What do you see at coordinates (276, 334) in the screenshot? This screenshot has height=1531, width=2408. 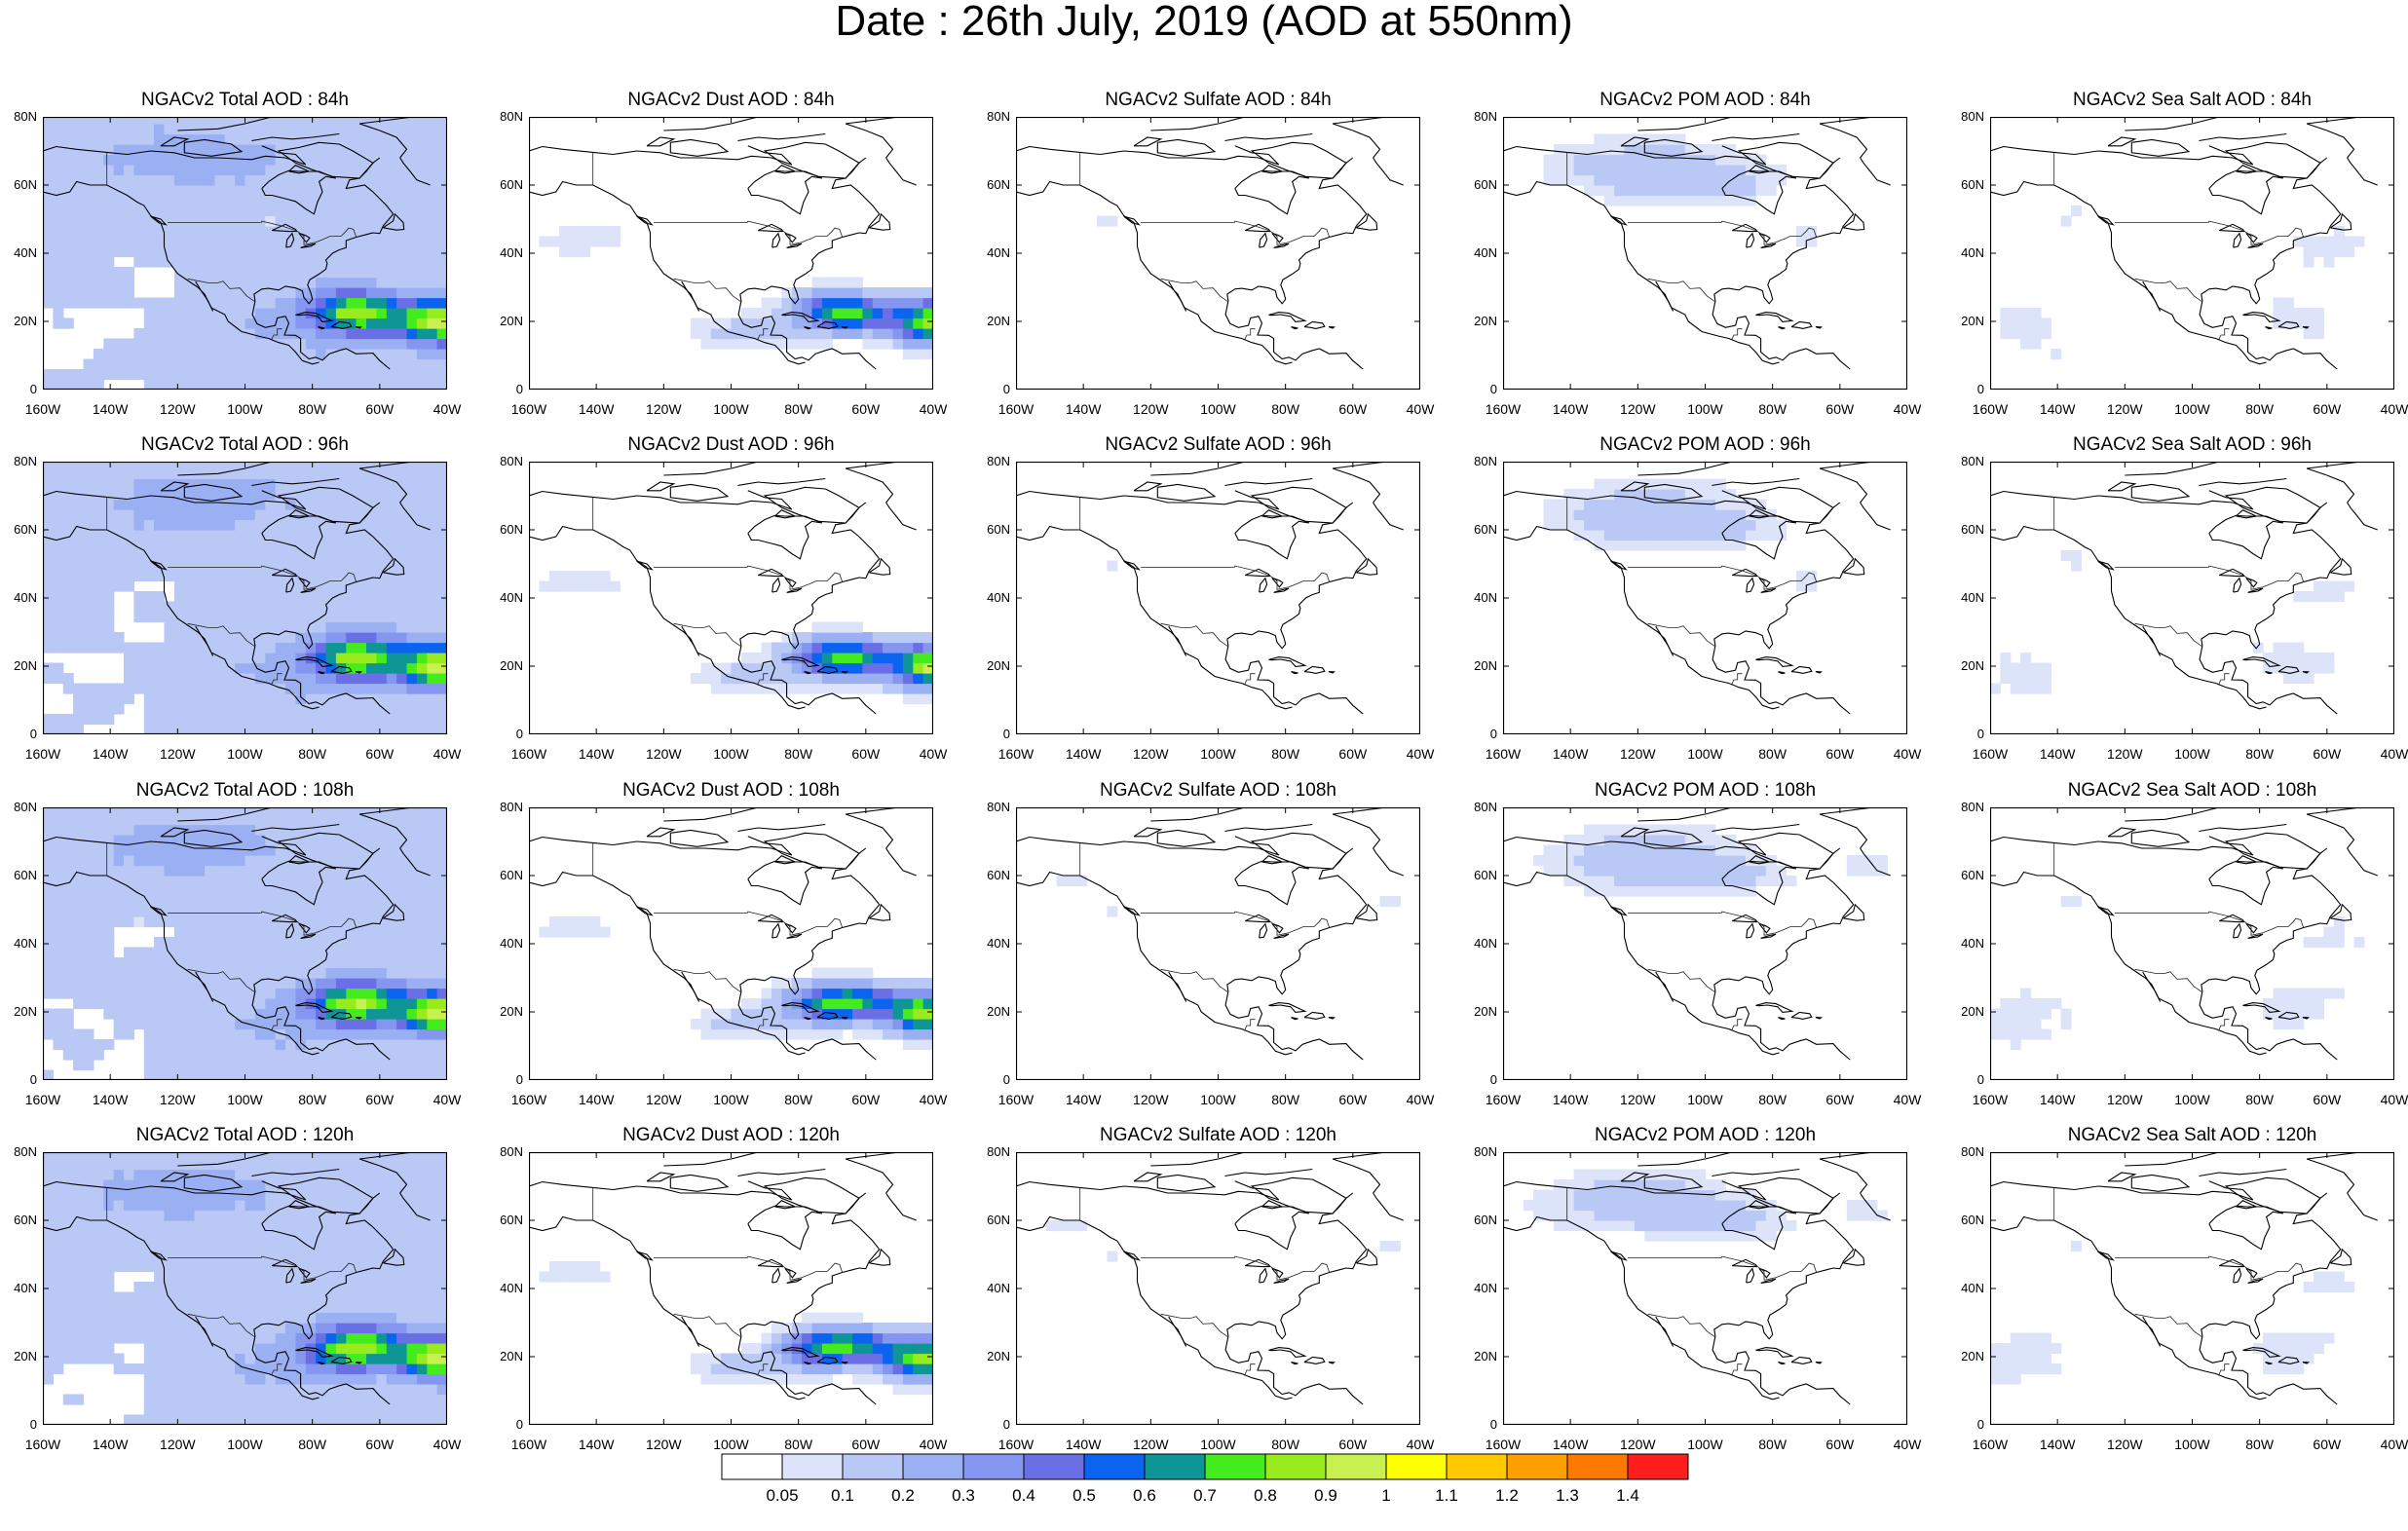 I see `country-border` at bounding box center [276, 334].